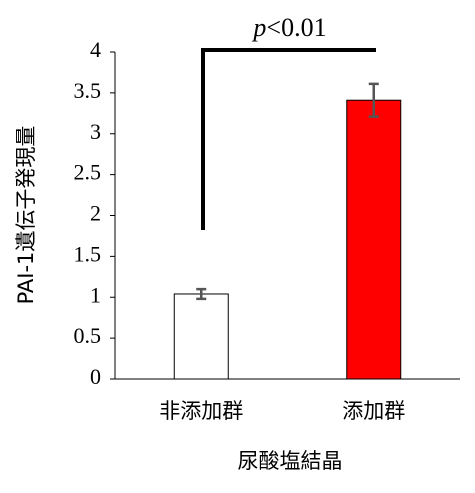  Describe the element at coordinates (88, 253) in the screenshot. I see `y-tick-label: 1.5` at that location.